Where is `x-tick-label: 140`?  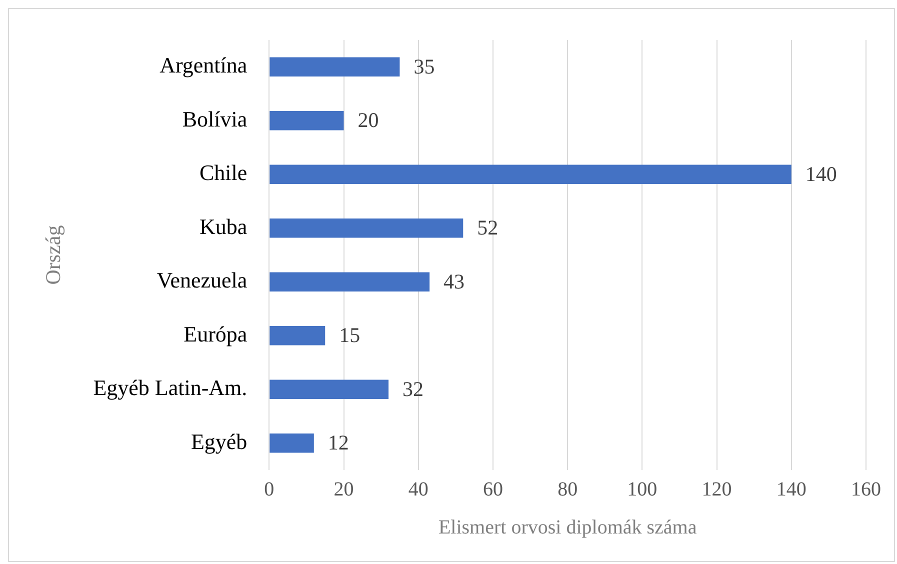
x-tick-label: 140 is located at coordinates (791, 489).